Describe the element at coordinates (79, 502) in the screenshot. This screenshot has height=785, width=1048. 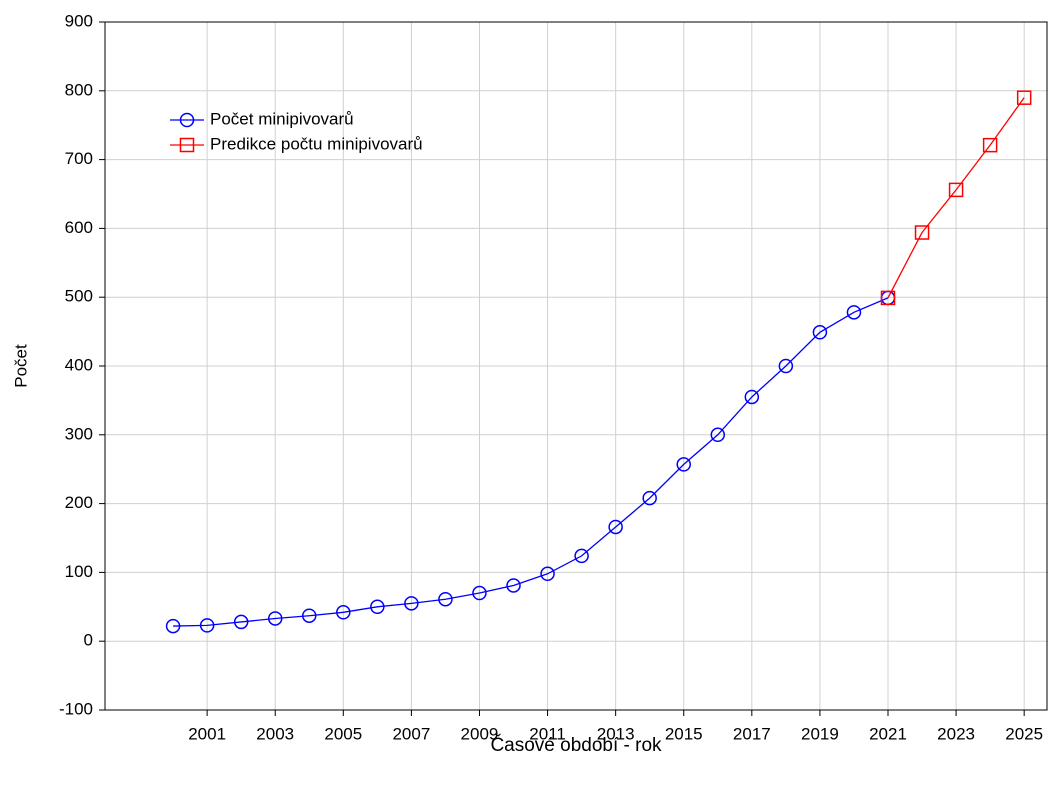
I see `y-tick-label: 200` at that location.